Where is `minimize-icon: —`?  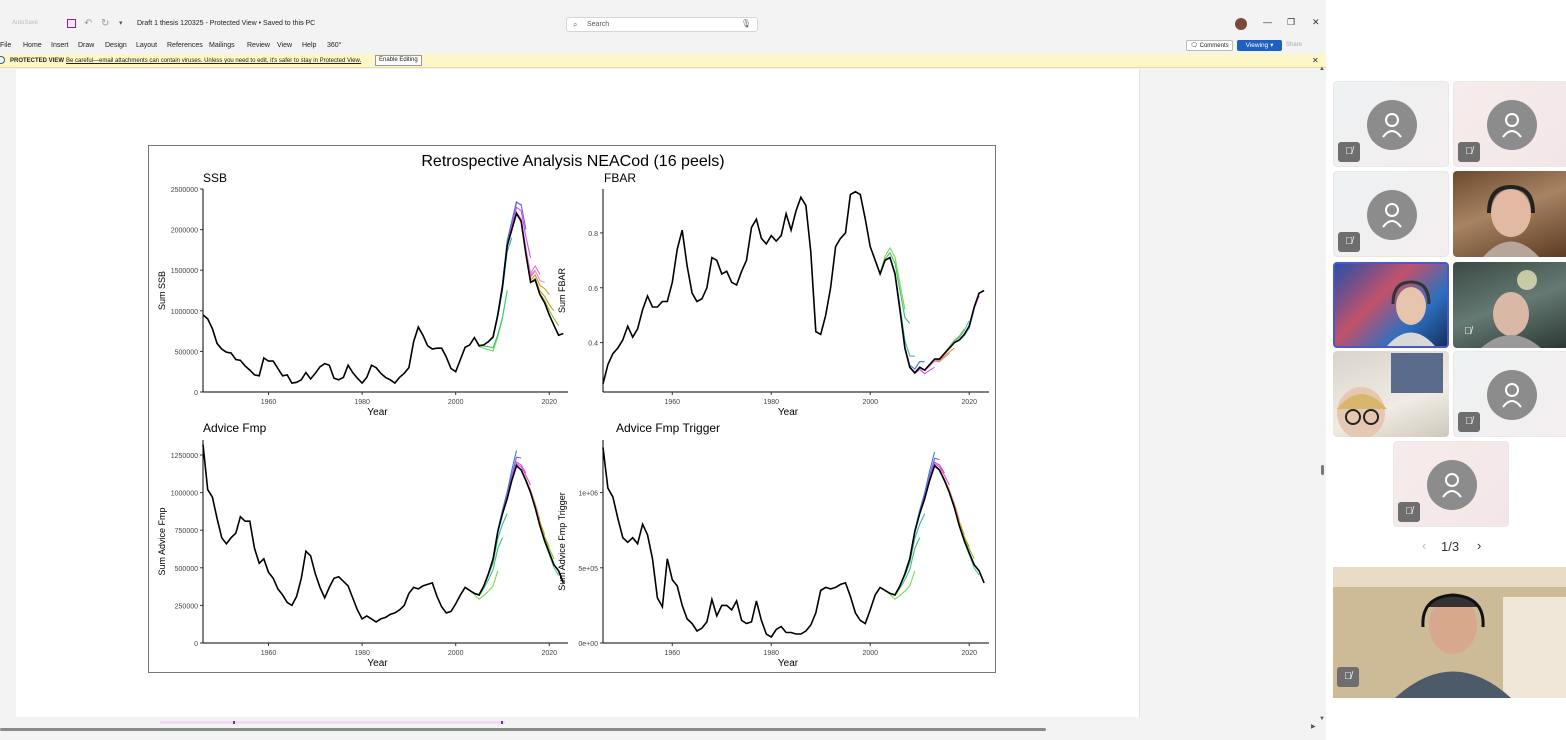 minimize-icon: — is located at coordinates (1267, 22).